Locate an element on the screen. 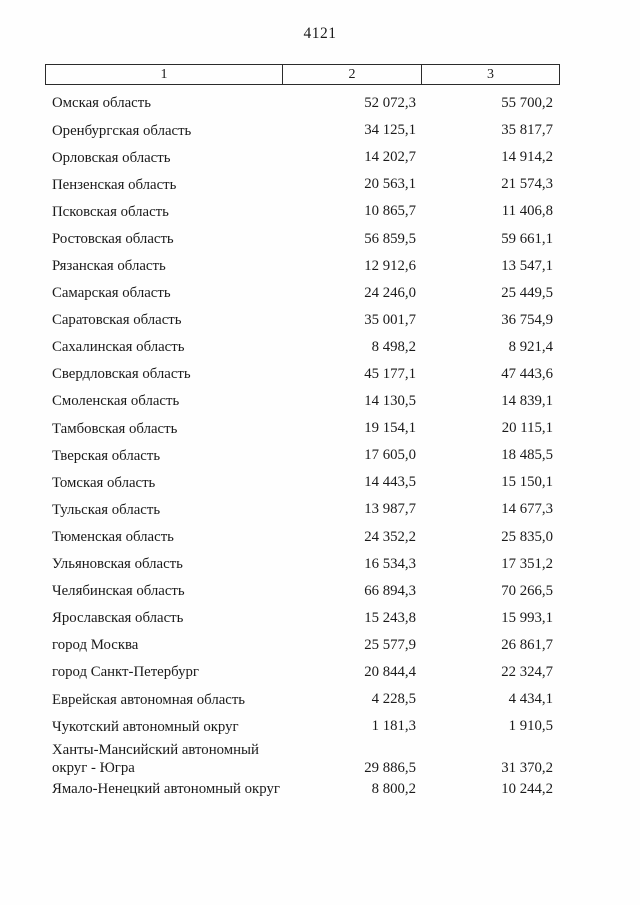 This screenshot has width=640, height=905. value-col-3: 14 677,3 is located at coordinates (527, 509).